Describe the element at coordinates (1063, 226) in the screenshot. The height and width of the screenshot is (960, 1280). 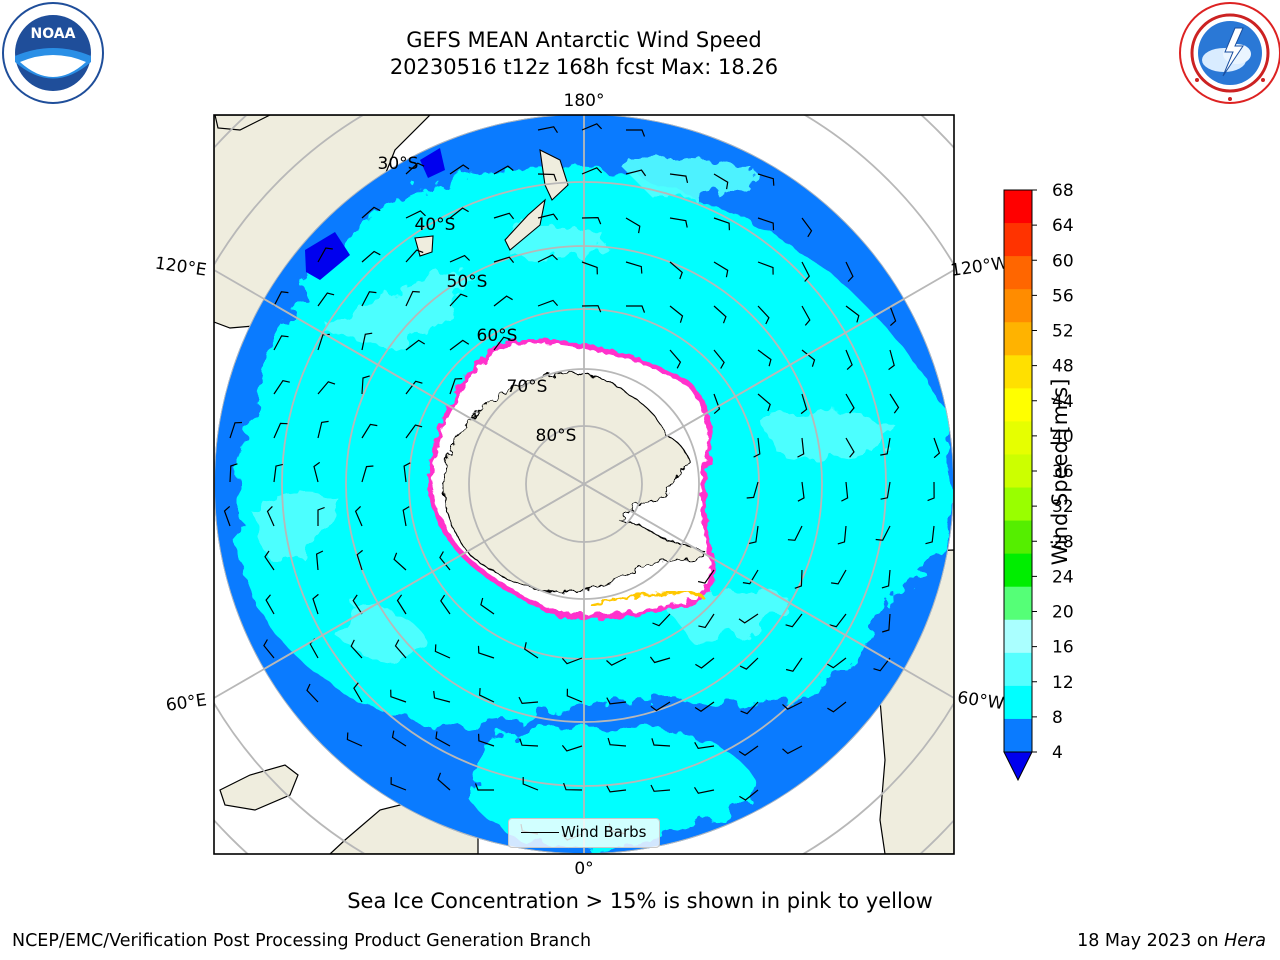
I see `colorbar-tick-label: 64` at that location.